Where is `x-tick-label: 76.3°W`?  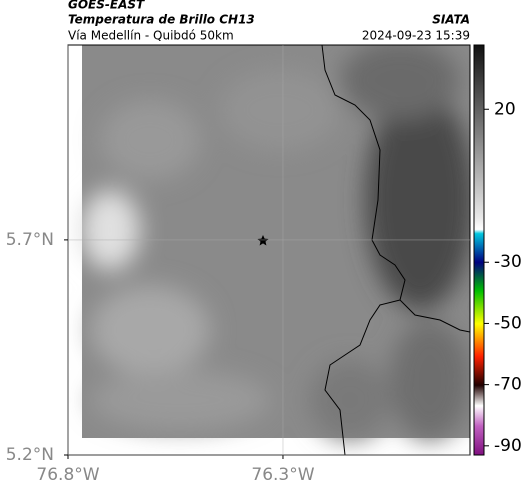
x-tick-label: 76.3°W is located at coordinates (282, 475).